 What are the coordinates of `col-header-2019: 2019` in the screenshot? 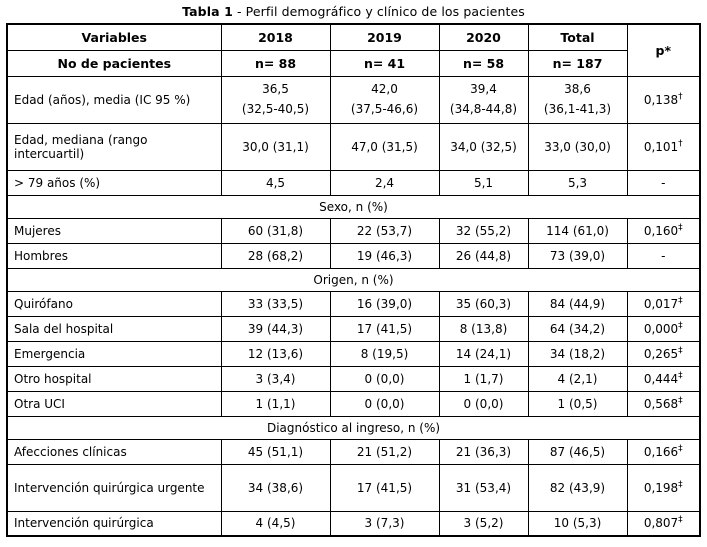 It's located at (384, 37).